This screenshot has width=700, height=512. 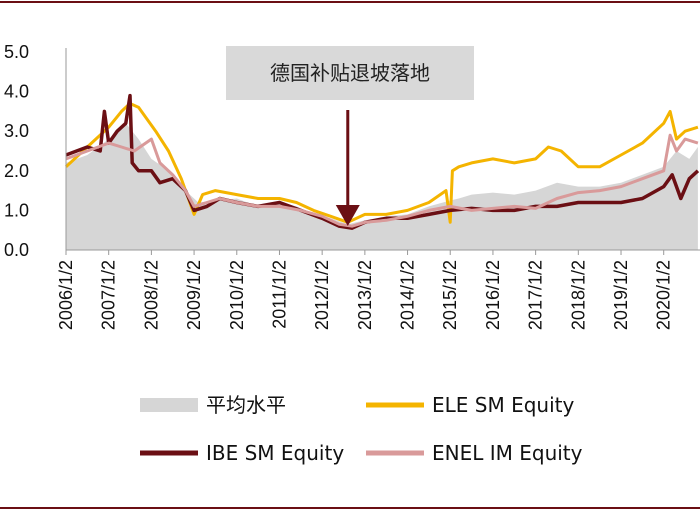 I want to click on x-tick-label: 2011/1/2, so click(x=280, y=294).